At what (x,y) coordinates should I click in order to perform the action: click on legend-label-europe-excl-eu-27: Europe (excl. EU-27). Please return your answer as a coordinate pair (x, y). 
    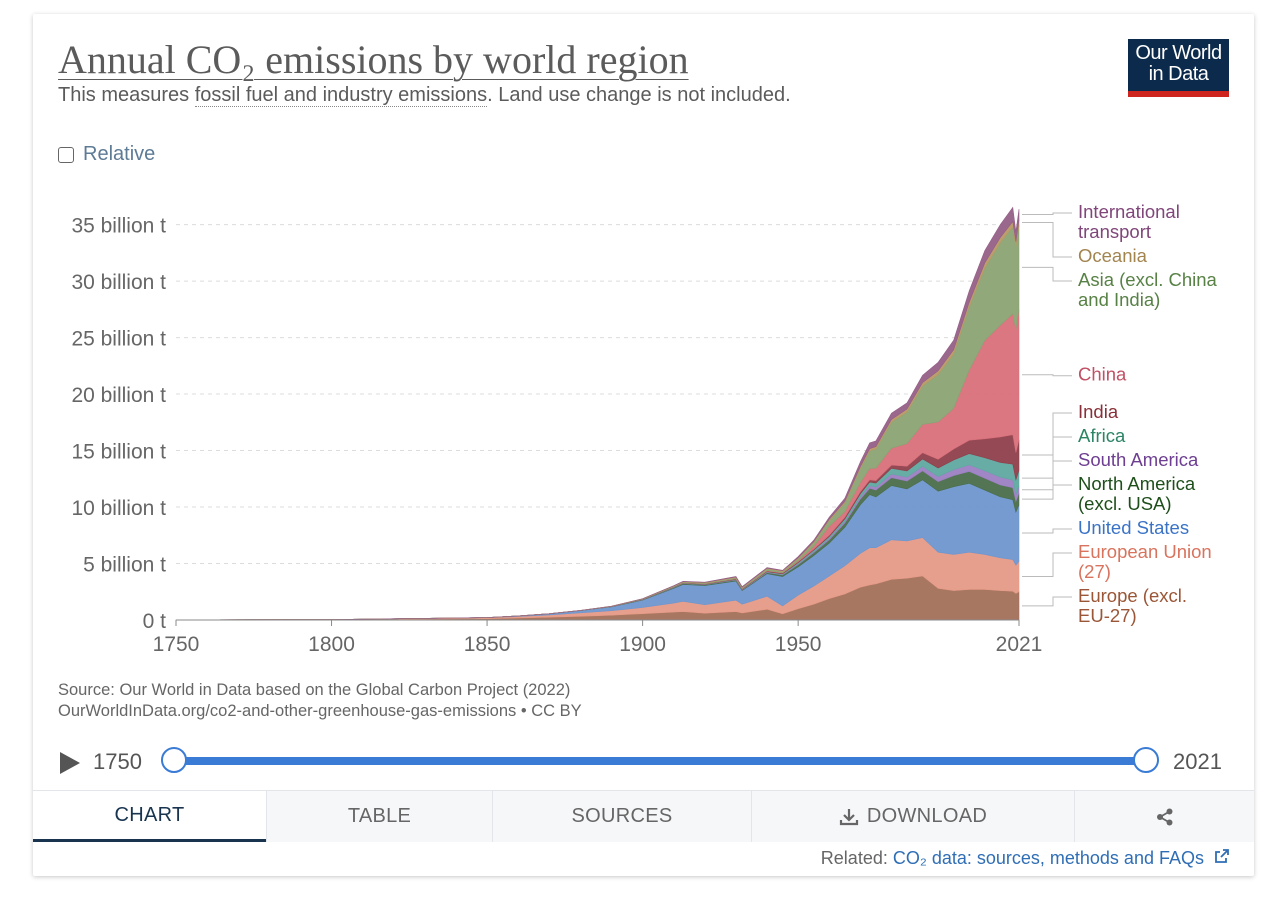
    Looking at the image, I should click on (1132, 605).